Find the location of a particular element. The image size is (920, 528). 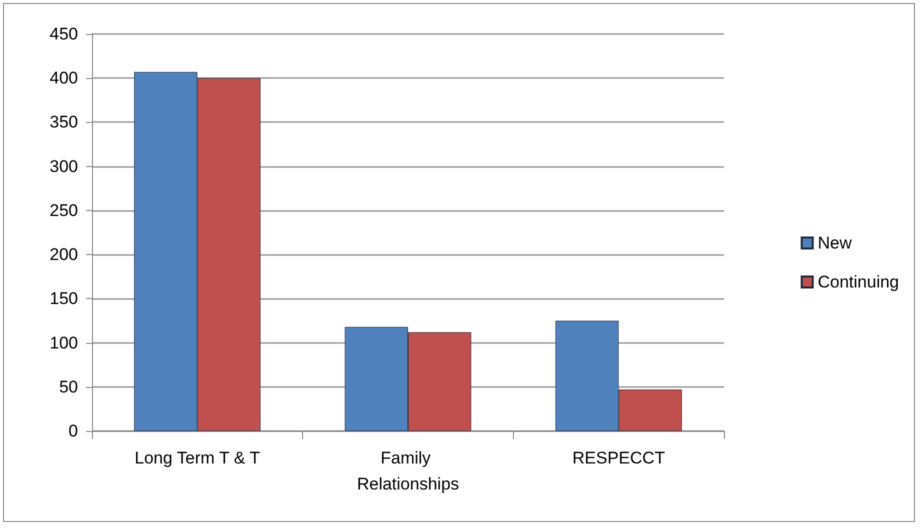

y-tick-label: 300 is located at coordinates (64, 166).